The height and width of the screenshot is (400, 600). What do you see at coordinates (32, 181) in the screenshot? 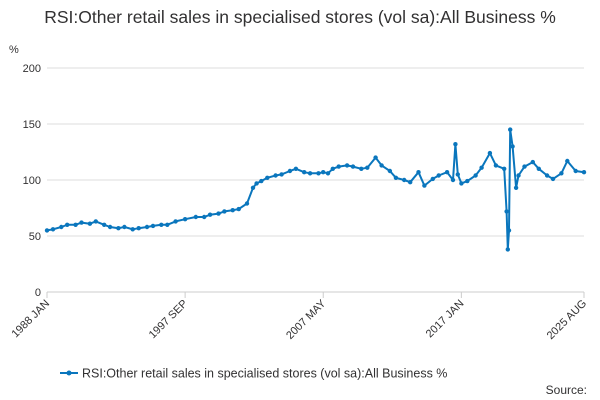
I see `y-tick-label-100: 100` at bounding box center [32, 181].